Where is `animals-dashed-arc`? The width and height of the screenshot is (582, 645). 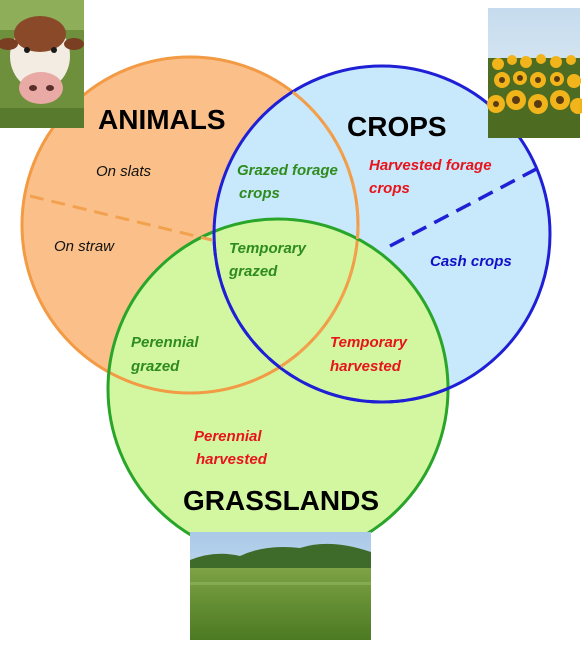
animals-dashed-arc is located at coordinates (287, 230).